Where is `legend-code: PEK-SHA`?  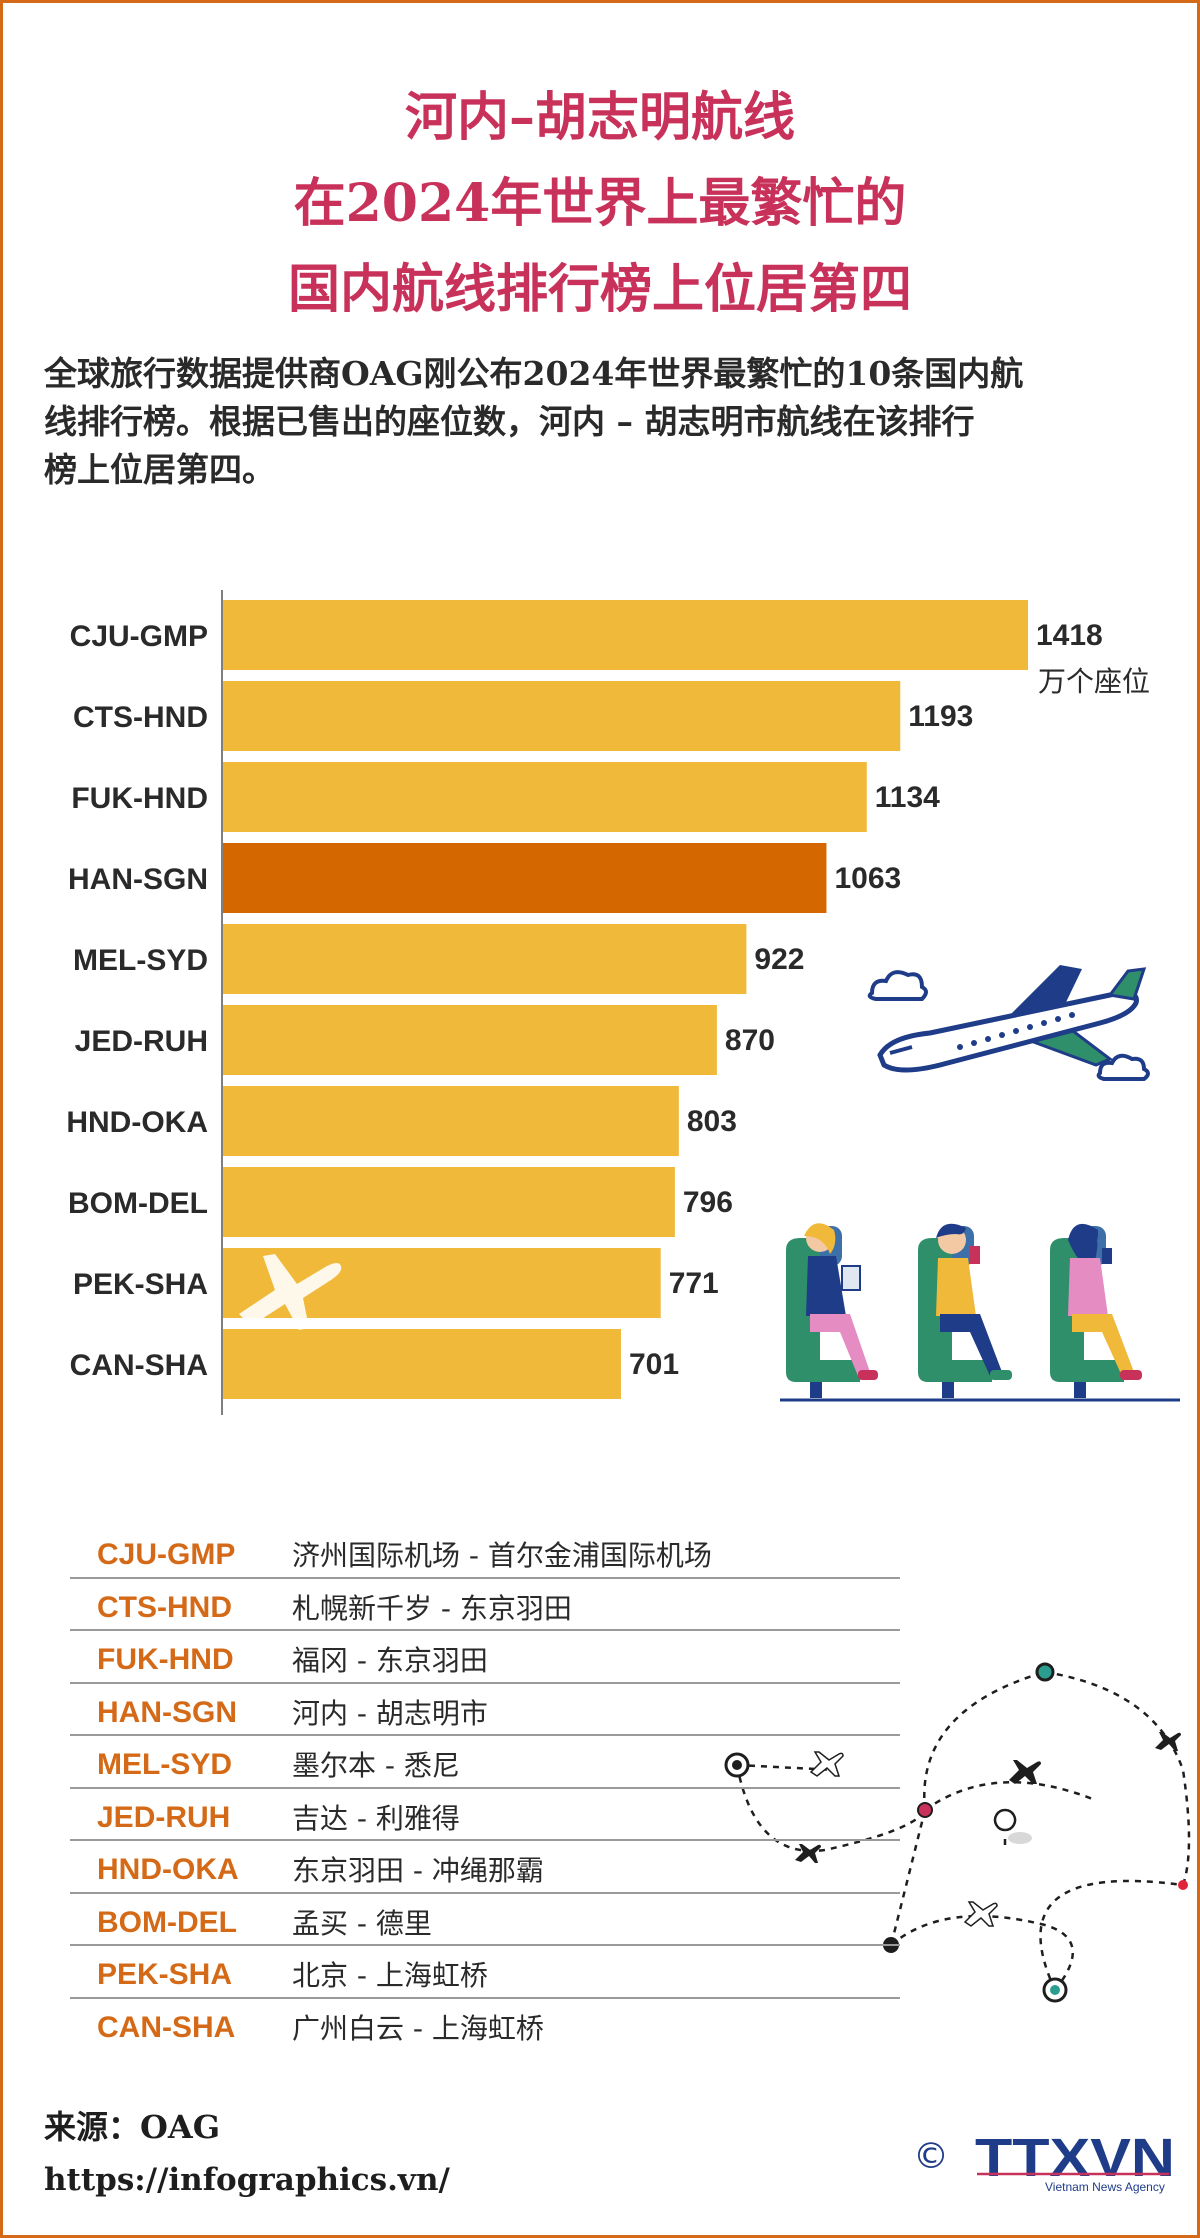 legend-code: PEK-SHA is located at coordinates (165, 1974).